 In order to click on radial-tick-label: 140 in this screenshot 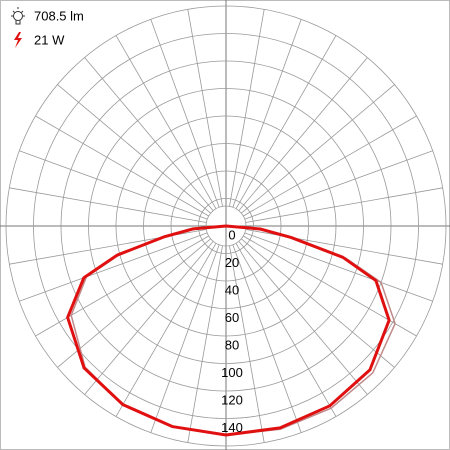, I will do `click(232, 427)`.